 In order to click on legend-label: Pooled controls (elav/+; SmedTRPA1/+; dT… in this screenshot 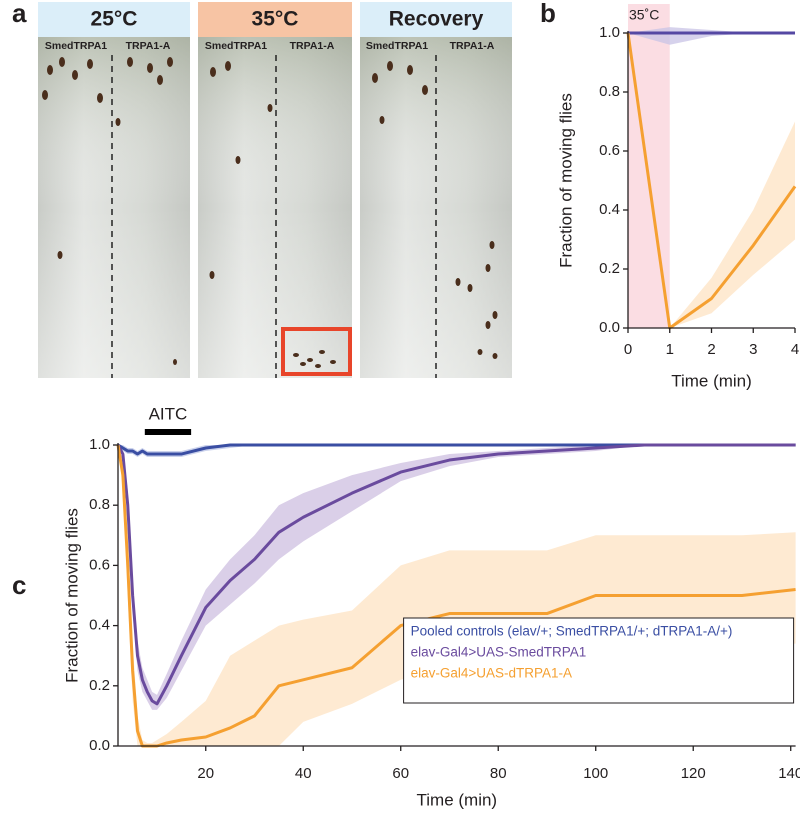, I will do `click(572, 631)`.